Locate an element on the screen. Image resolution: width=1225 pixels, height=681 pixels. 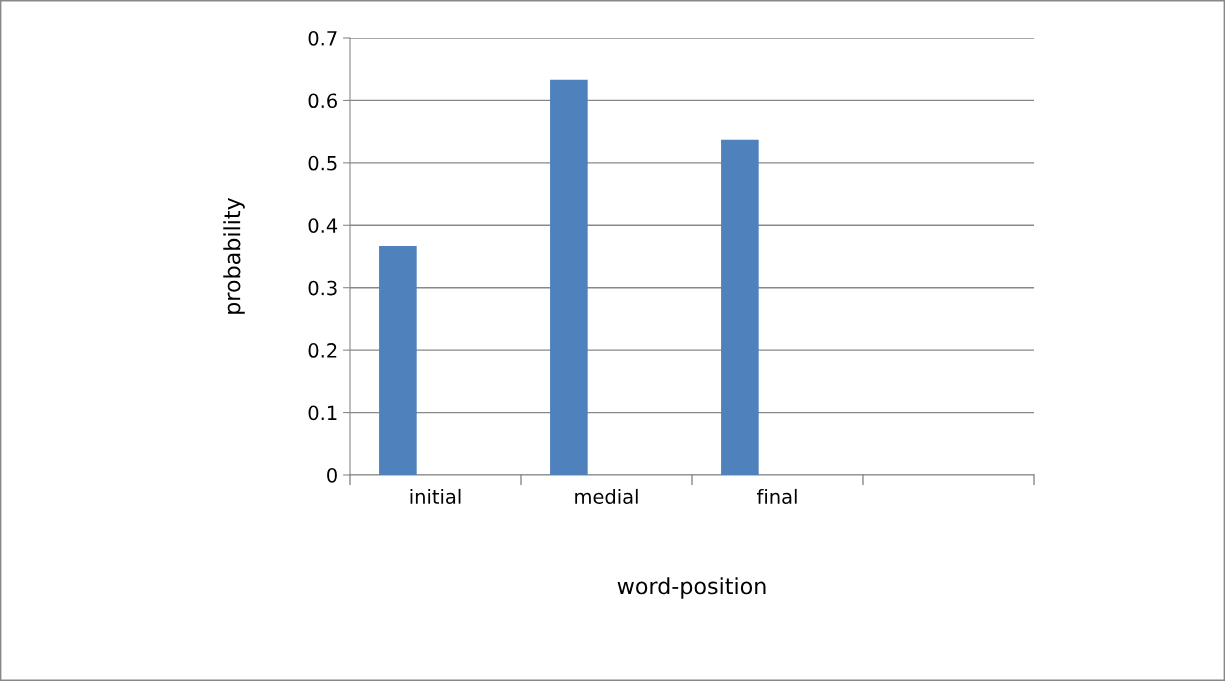
x-tick-label: initial is located at coordinates (435, 496).